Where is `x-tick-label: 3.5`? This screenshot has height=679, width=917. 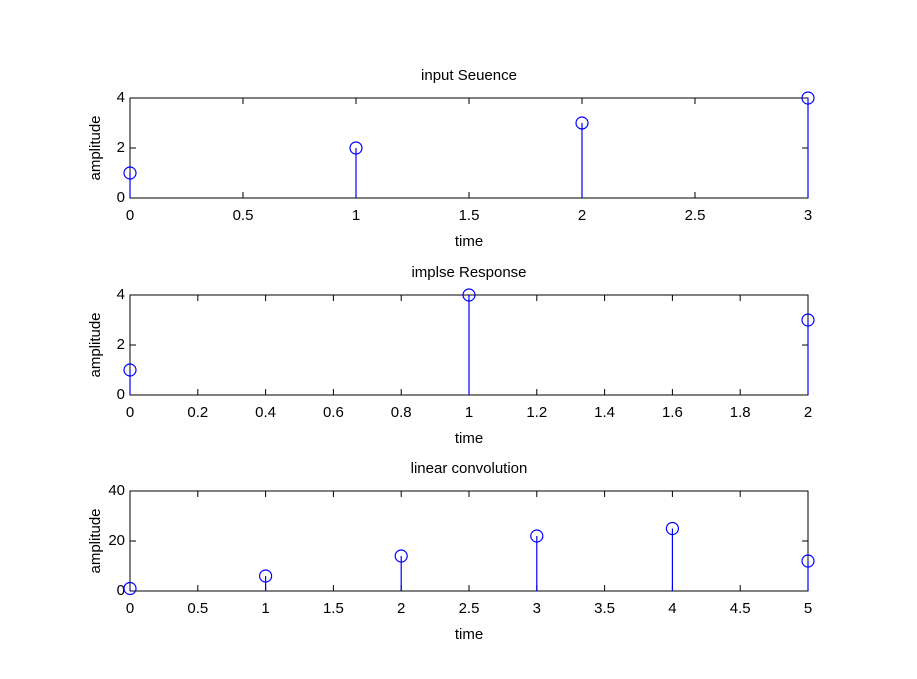
x-tick-label: 3.5 is located at coordinates (604, 608).